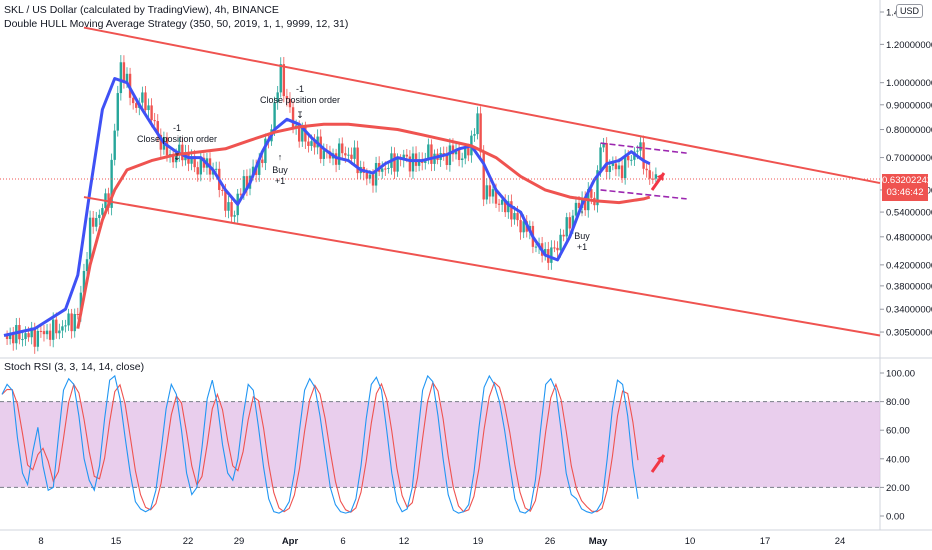 This screenshot has height=550, width=932. I want to click on last-price-value: 0.63202242, so click(907, 180).